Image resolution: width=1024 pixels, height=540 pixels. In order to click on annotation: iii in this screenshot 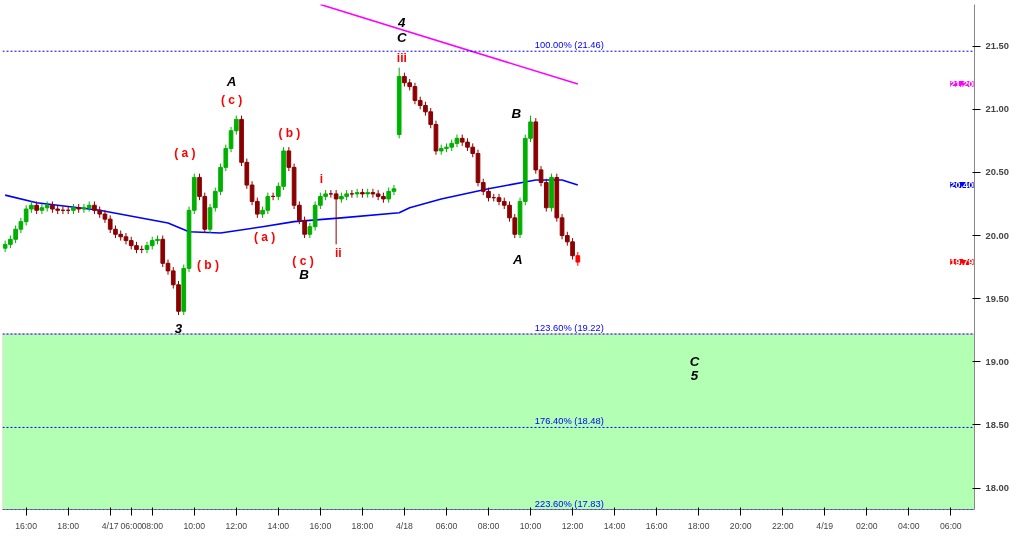, I will do `click(401, 57)`.